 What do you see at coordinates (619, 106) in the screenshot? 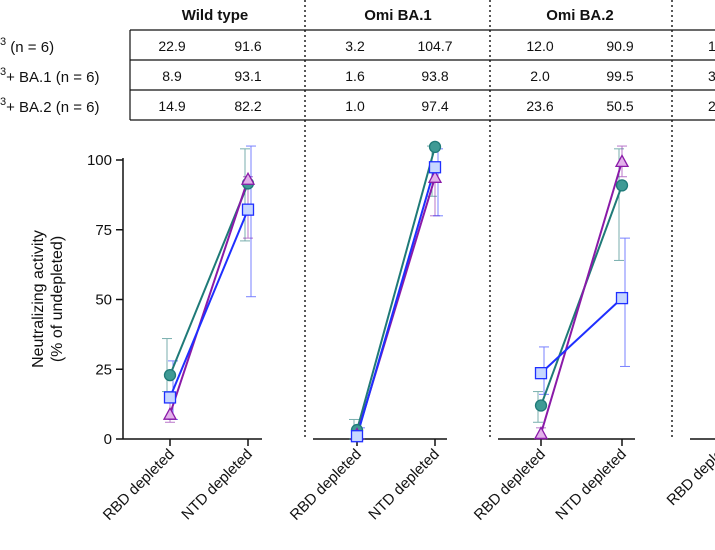
I see `table-cell: 50.5` at bounding box center [619, 106].